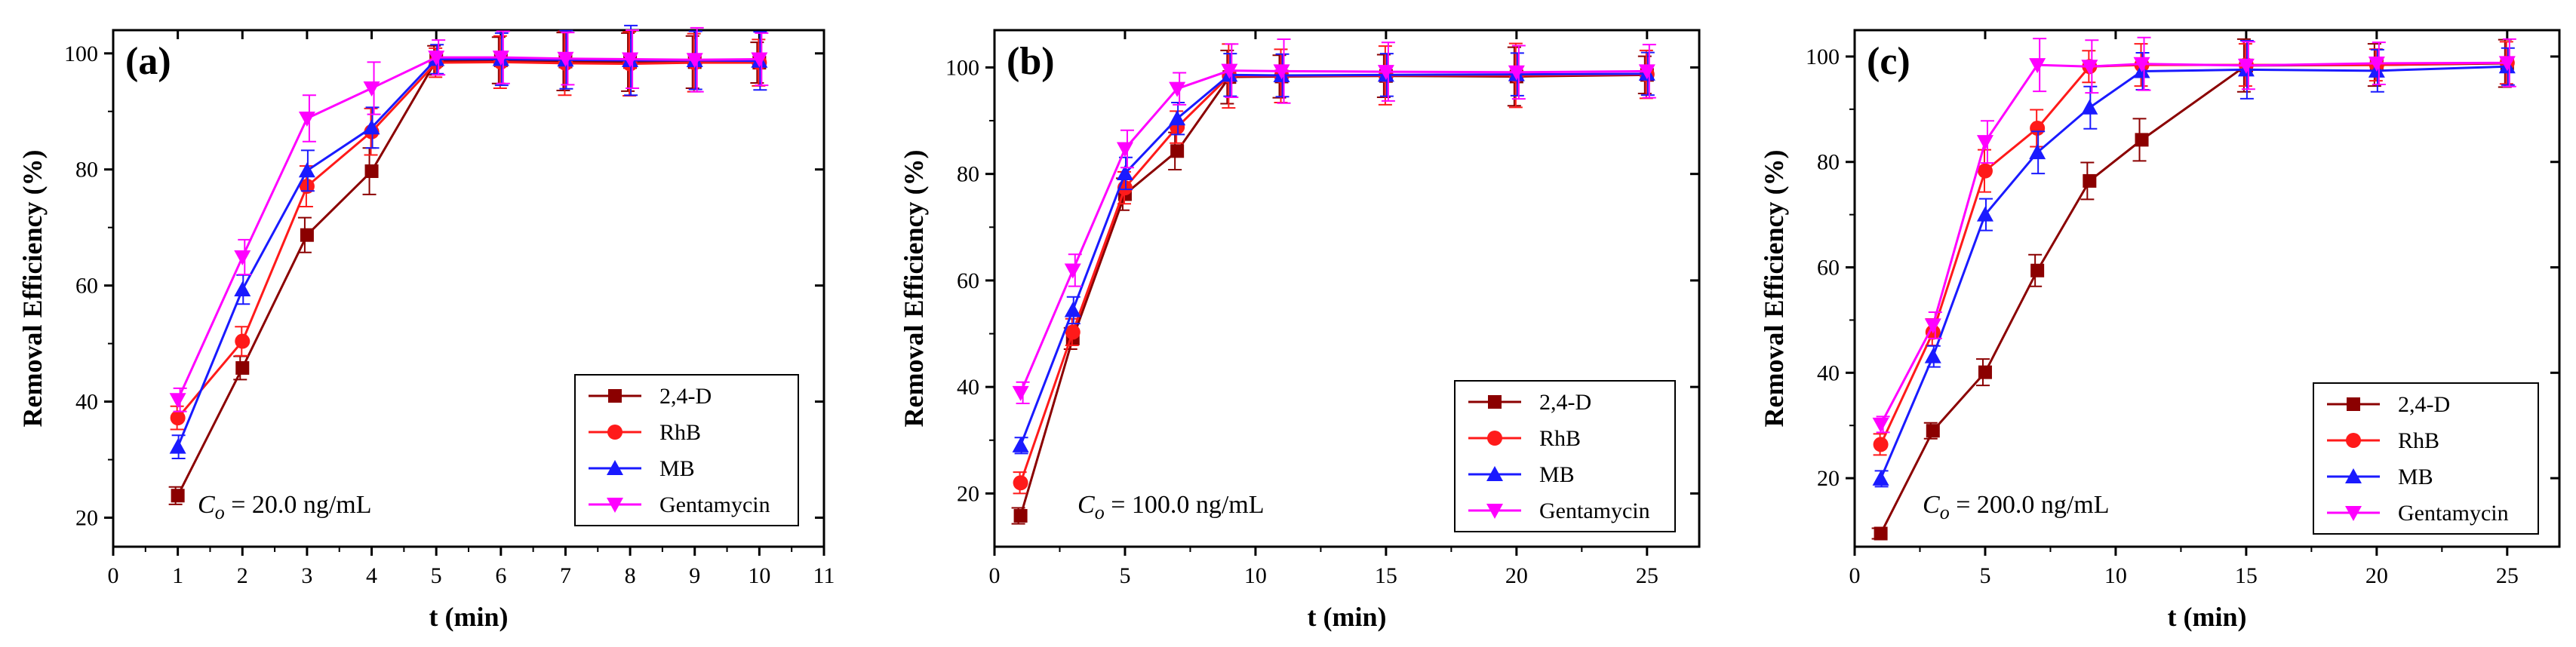 The height and width of the screenshot is (647, 2576). Describe the element at coordinates (2030, 505) in the screenshot. I see `annotation-value: = 200.0 ng/mL` at that location.